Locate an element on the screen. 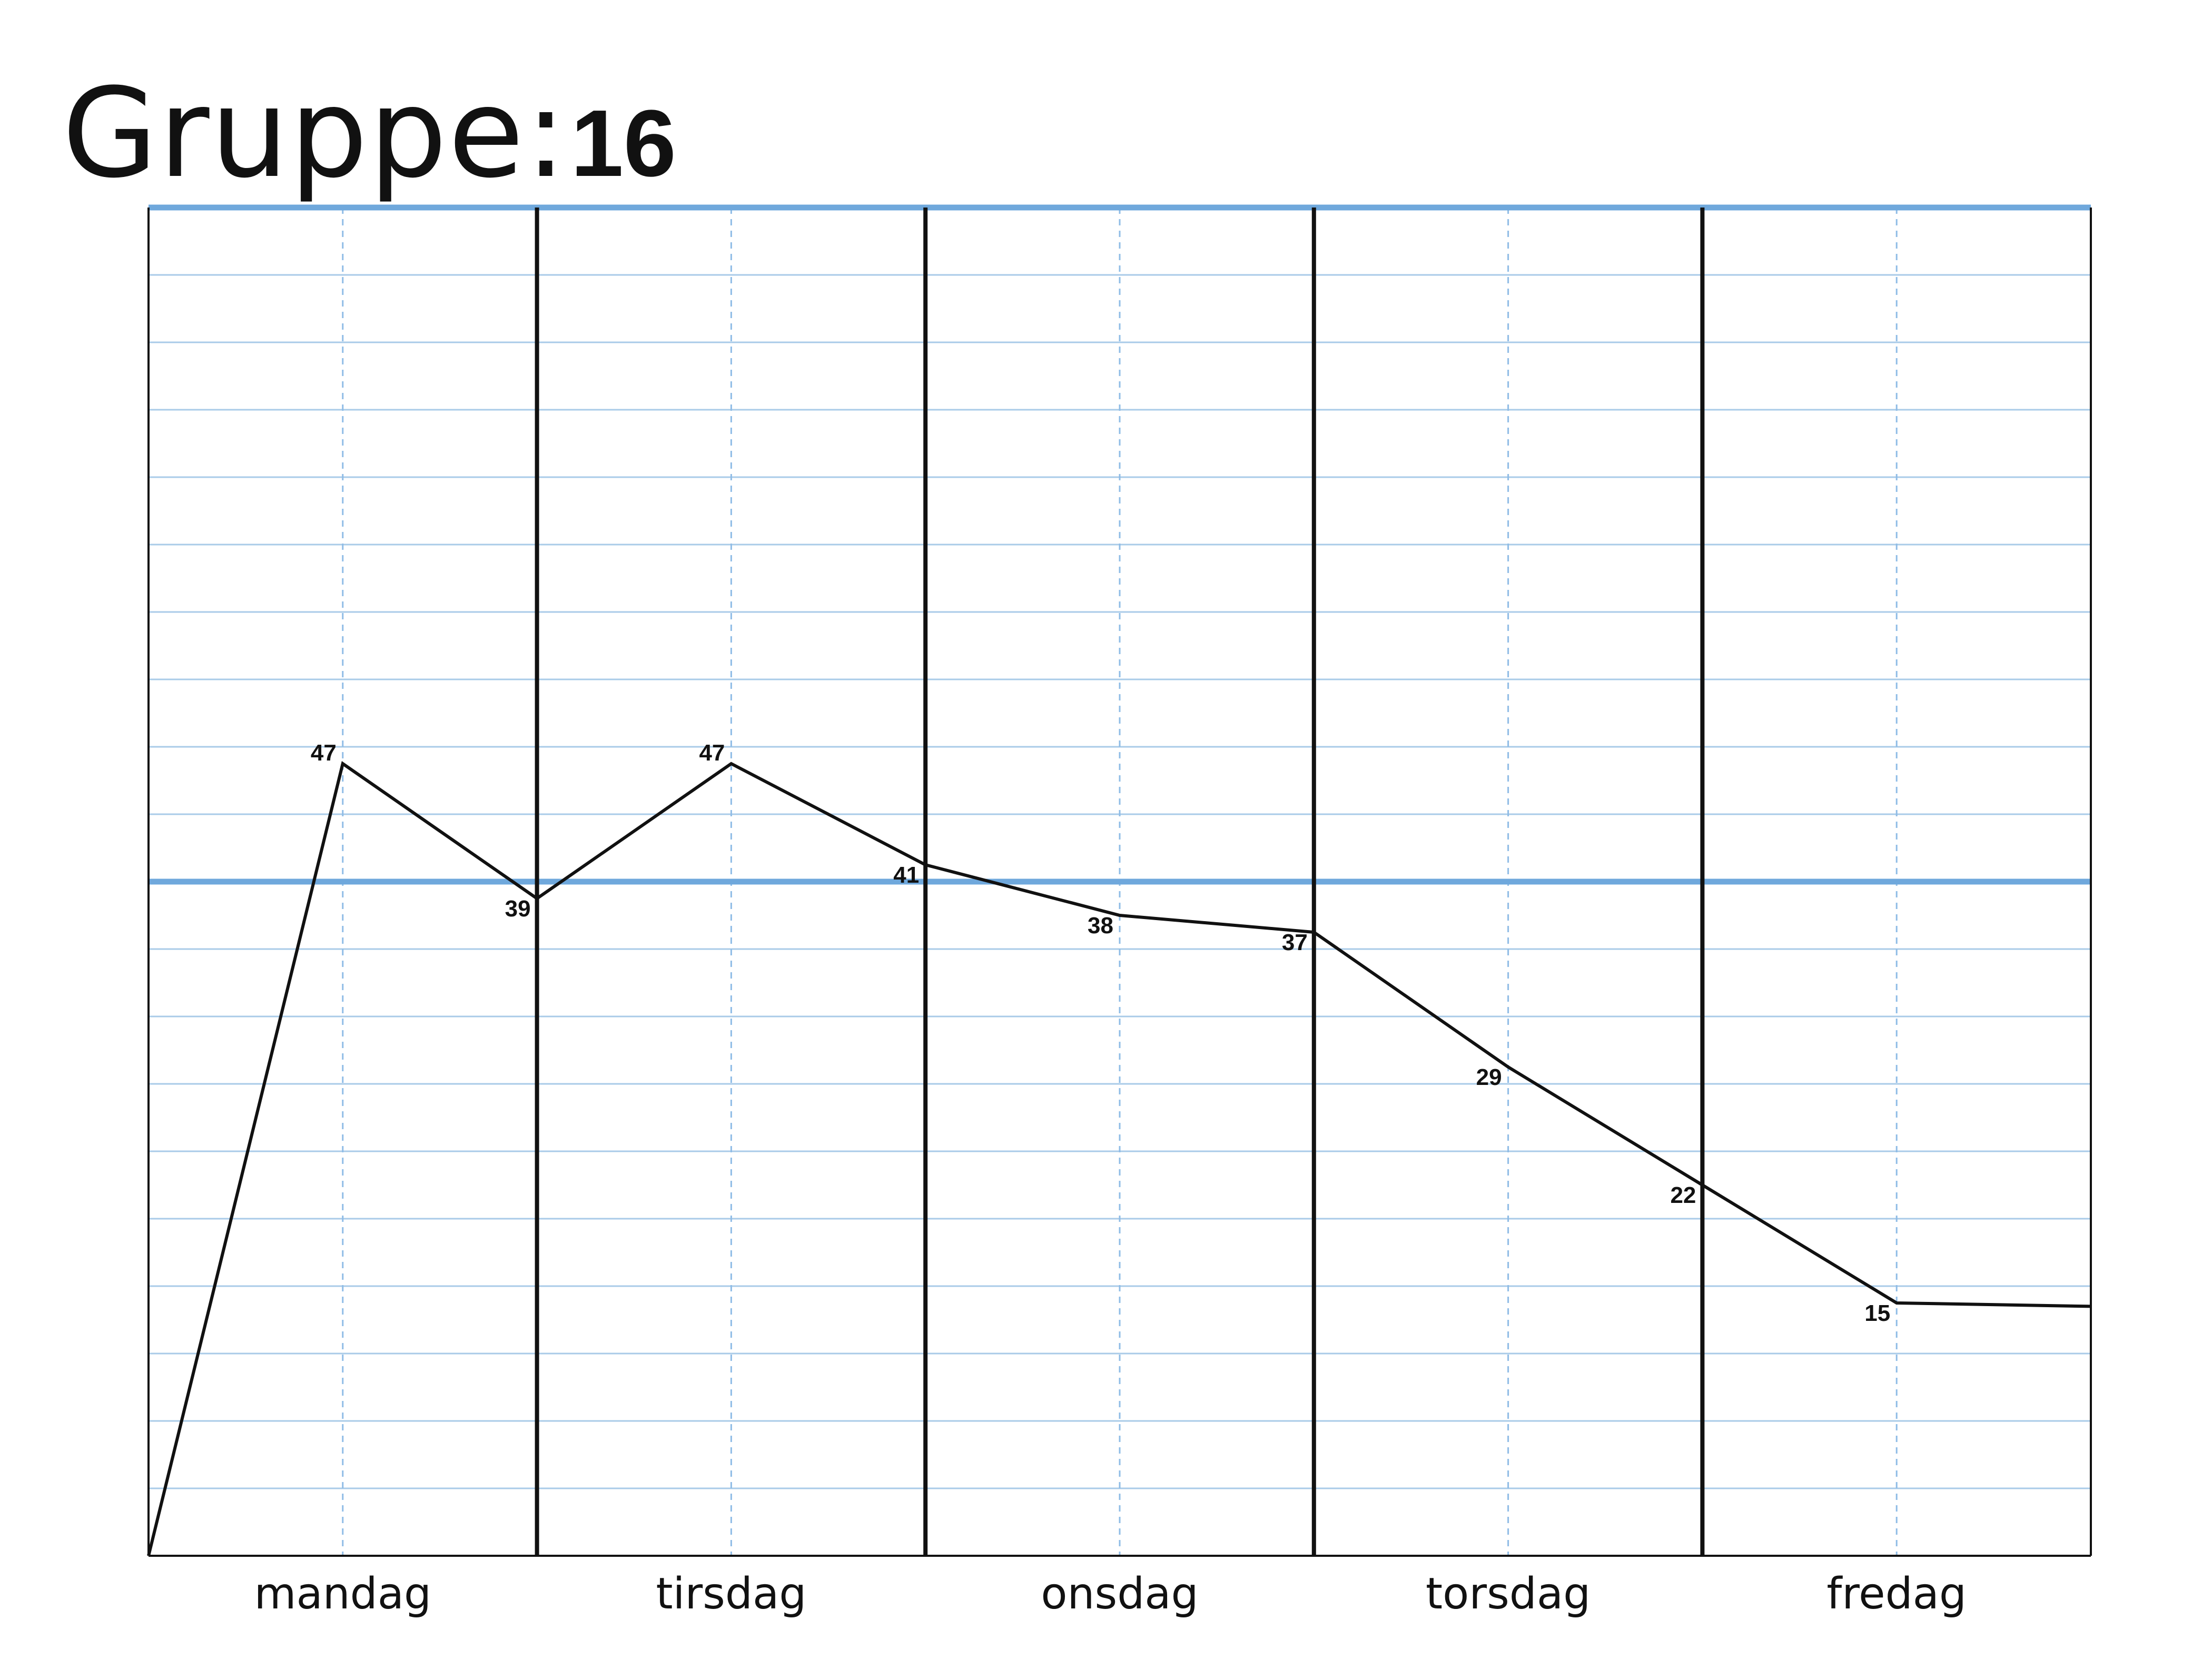 Image resolution: width=2212 pixels, height=1659 pixels. point-label: 22 is located at coordinates (1683, 1195).